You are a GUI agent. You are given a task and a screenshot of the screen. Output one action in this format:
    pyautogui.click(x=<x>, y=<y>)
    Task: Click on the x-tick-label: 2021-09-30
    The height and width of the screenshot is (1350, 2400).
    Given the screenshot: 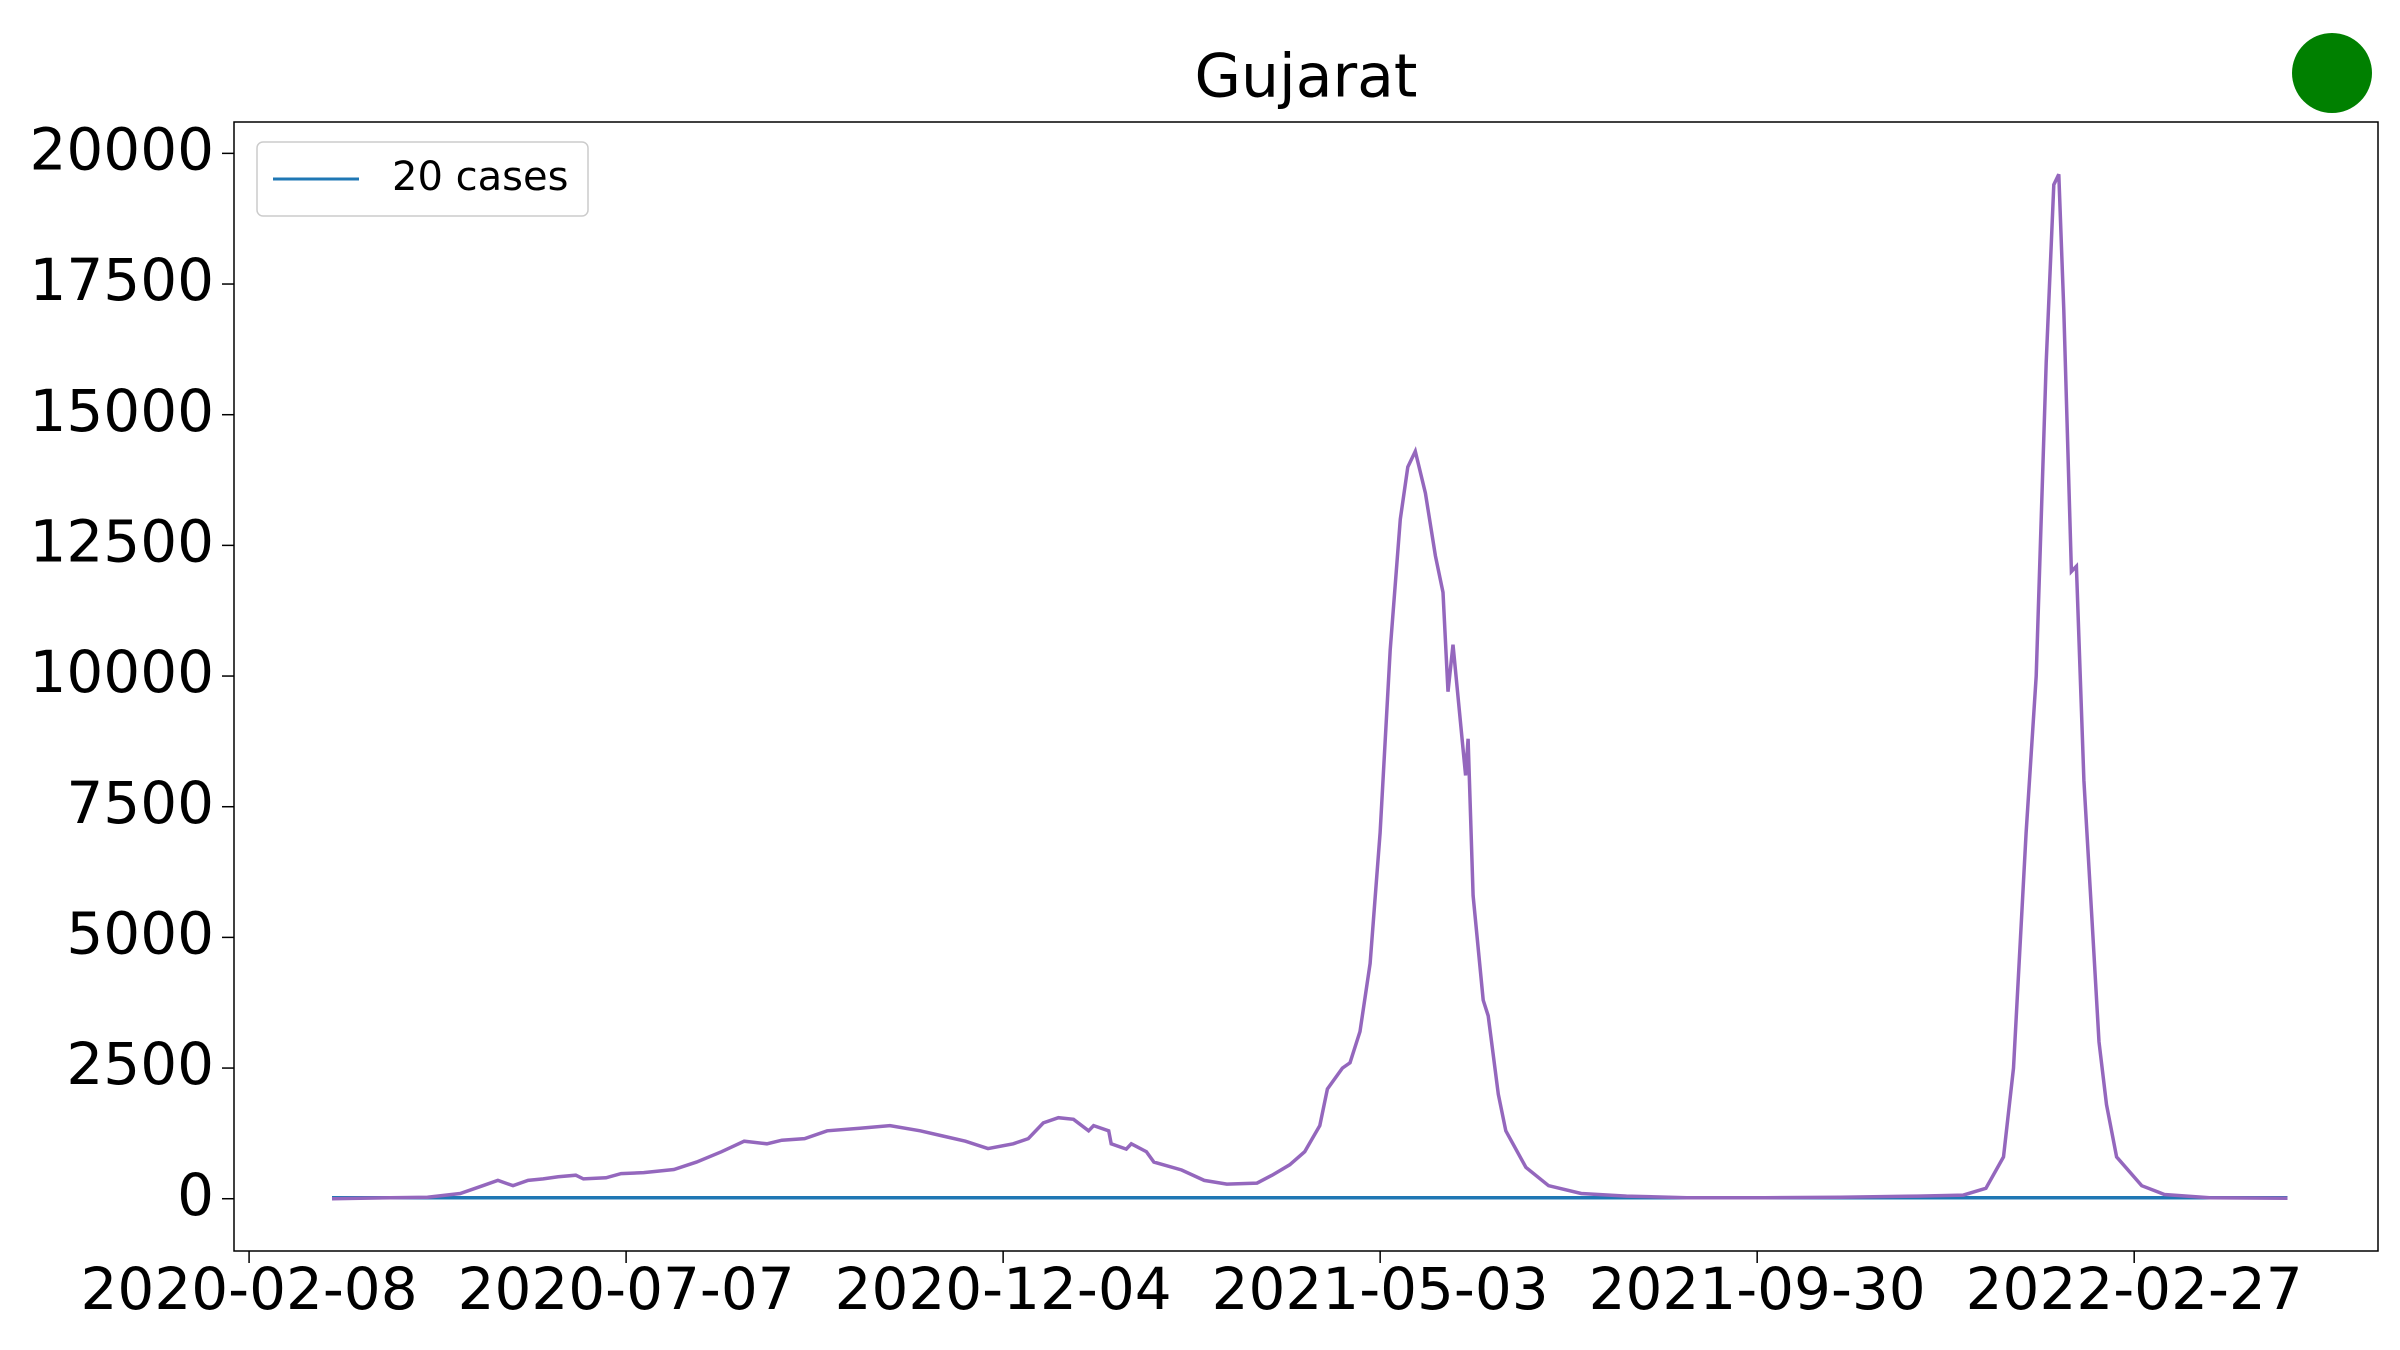 What is the action you would take?
    pyautogui.click(x=1757, y=1289)
    